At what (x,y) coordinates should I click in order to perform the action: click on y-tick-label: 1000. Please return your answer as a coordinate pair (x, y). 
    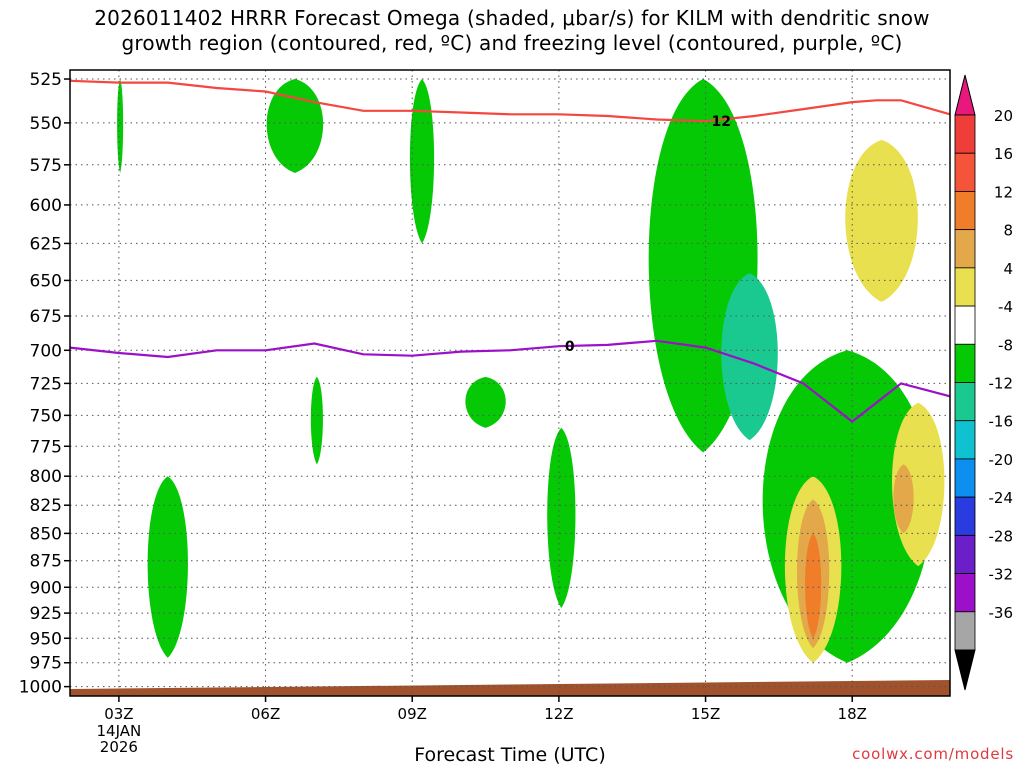
    Looking at the image, I should click on (40, 688).